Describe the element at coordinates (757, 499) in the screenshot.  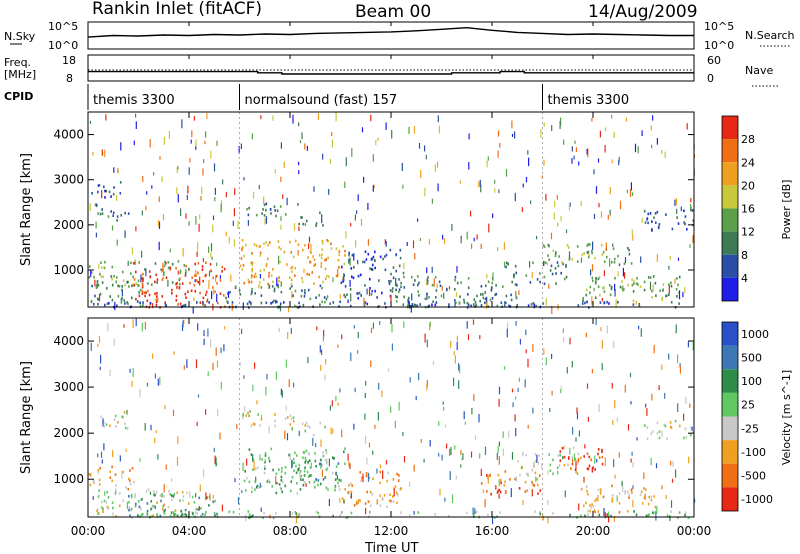
I see `colorbar-tick-label: -1000` at that location.